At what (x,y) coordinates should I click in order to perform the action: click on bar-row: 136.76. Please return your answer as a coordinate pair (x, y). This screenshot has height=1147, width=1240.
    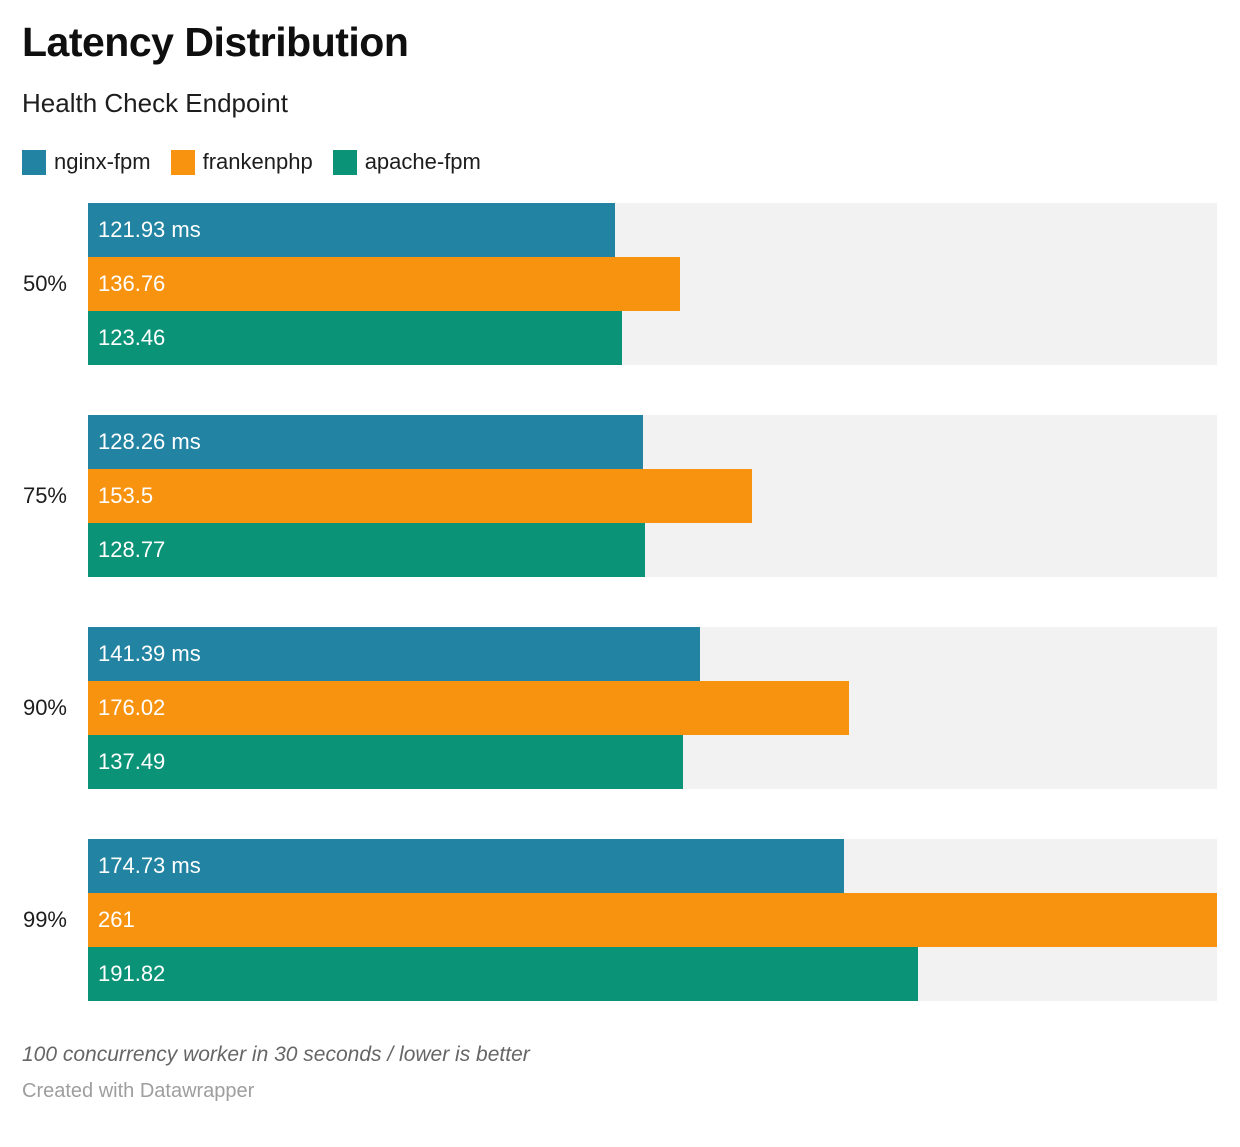
    Looking at the image, I should click on (652, 284).